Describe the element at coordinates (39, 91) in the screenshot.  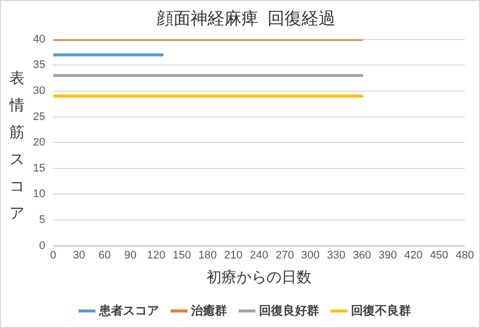
I see `y-tick-label: 30` at that location.